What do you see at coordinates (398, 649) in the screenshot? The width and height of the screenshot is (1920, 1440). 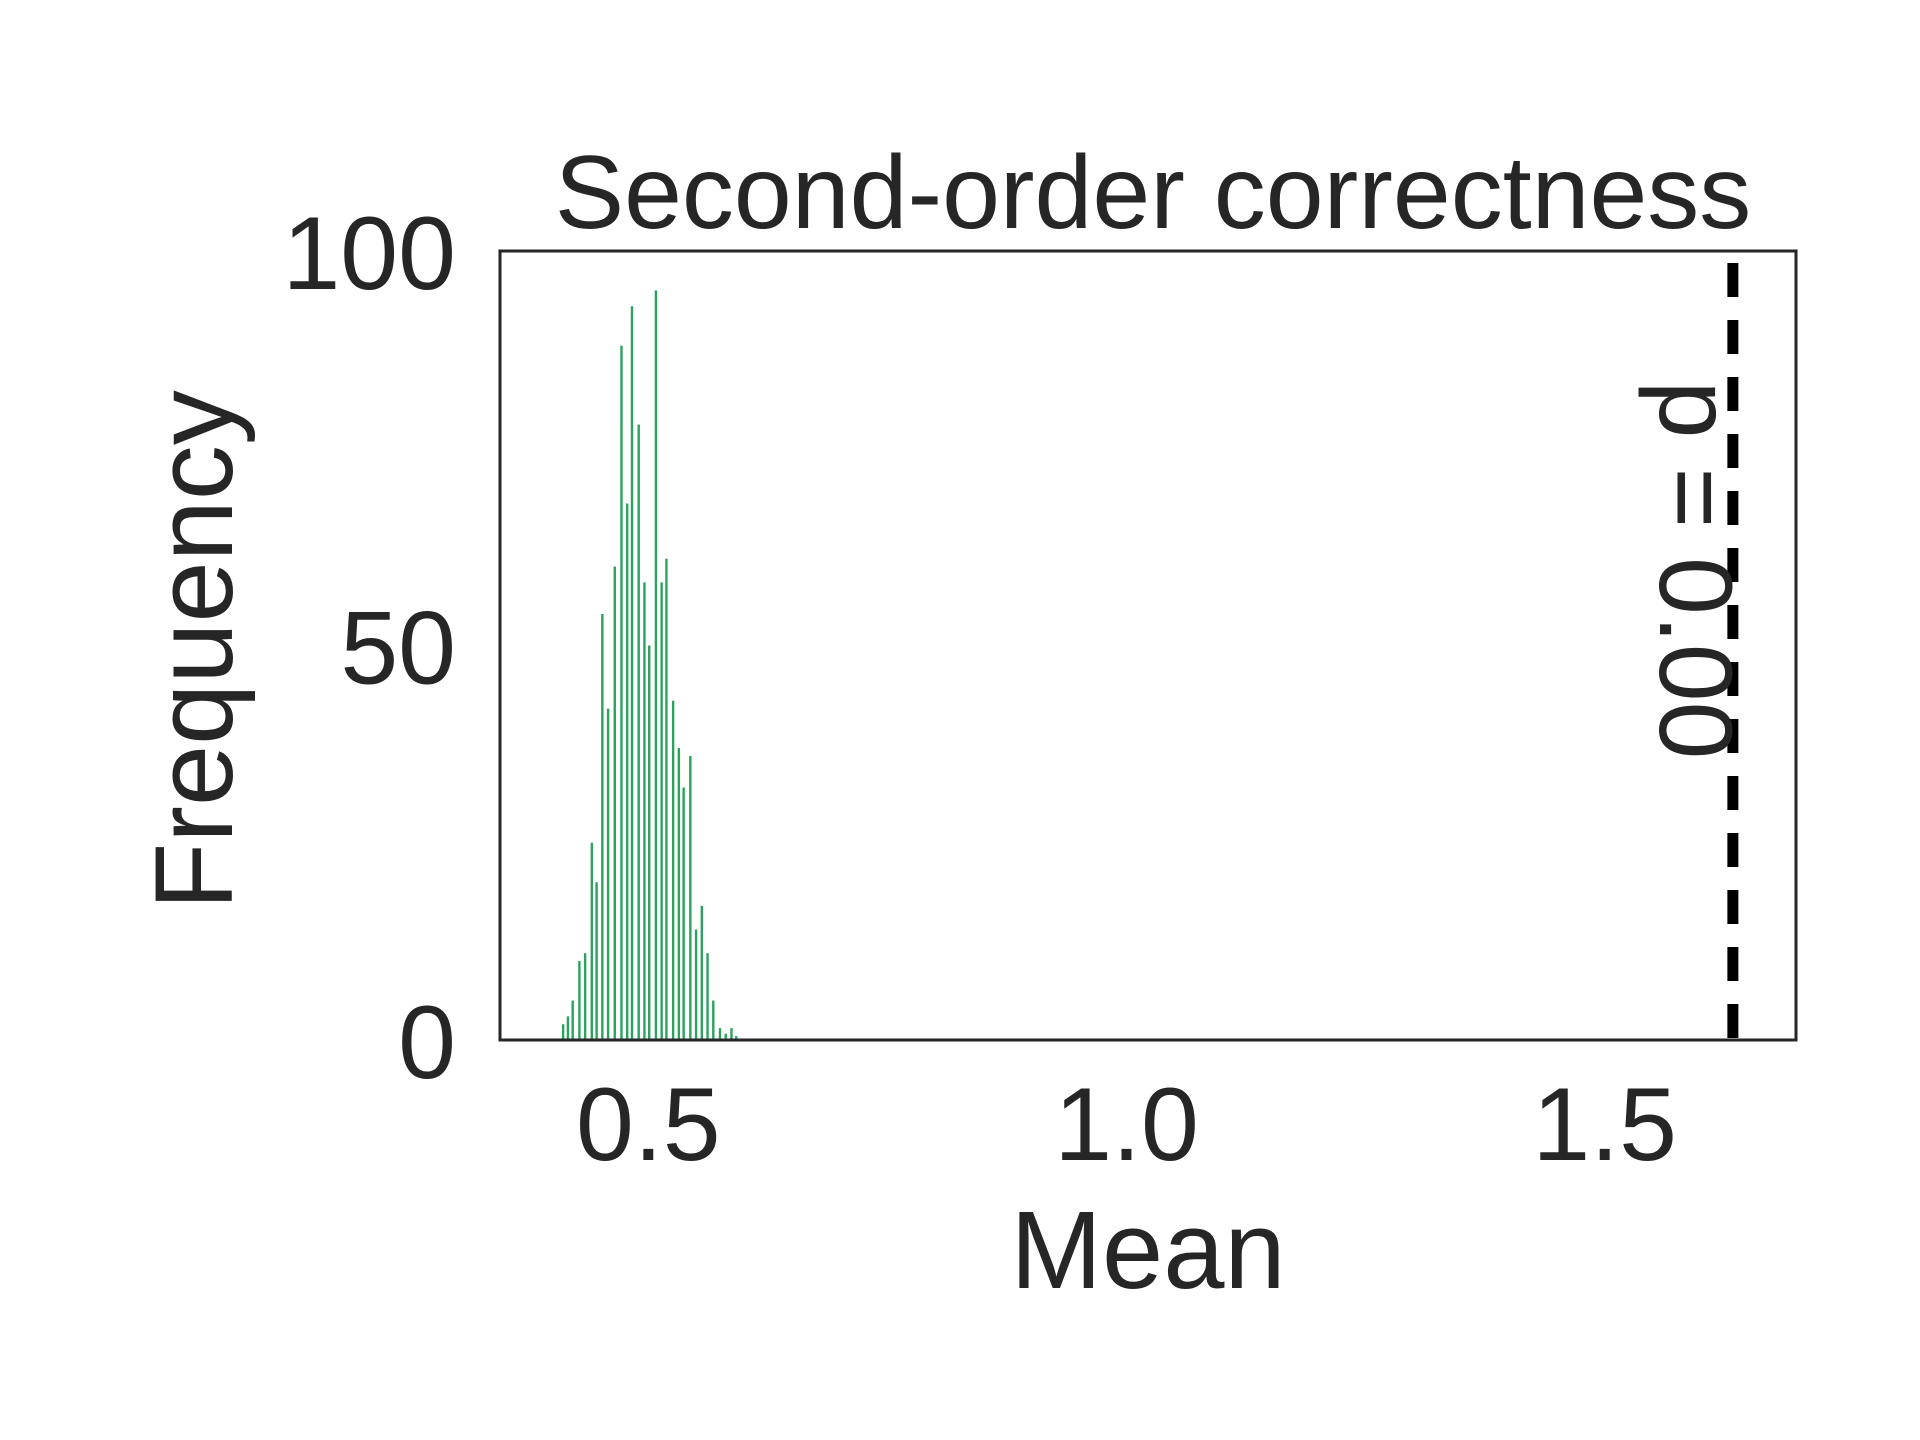 I see `y-tick-label-1: 50` at bounding box center [398, 649].